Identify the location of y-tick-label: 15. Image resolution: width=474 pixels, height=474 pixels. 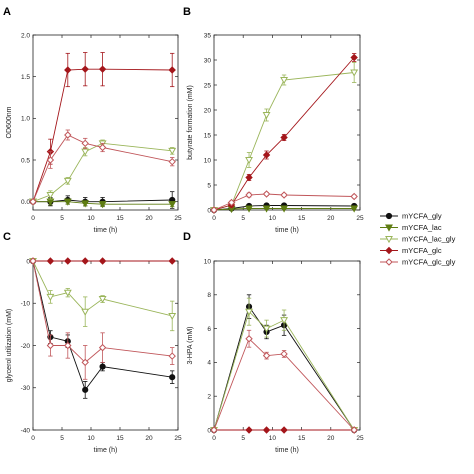
(208, 135).